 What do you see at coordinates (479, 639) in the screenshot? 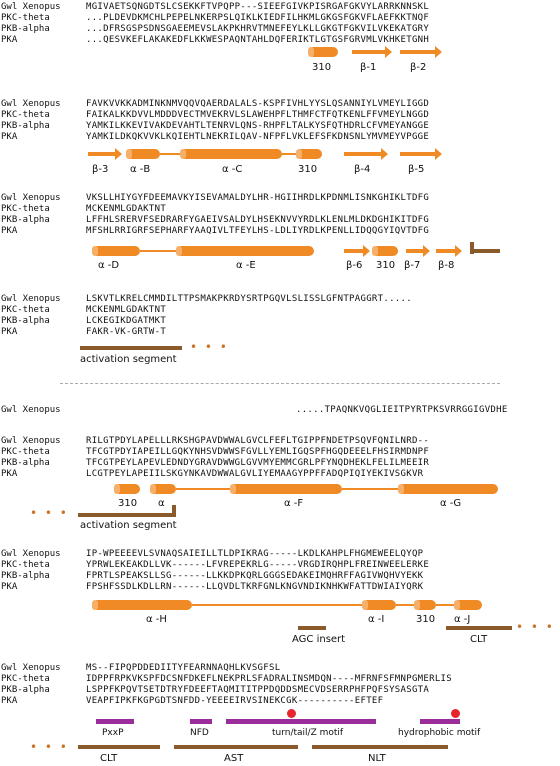
I see `segment-label: CLT` at bounding box center [479, 639].